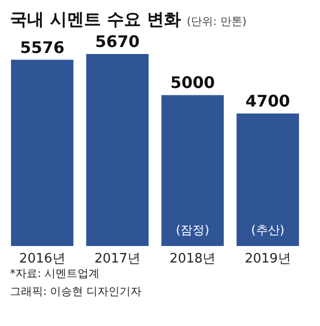 The width and height of the screenshot is (320, 326). Describe the element at coordinates (55, 274) in the screenshot. I see `text: *자료: 시멘트업계` at that location.